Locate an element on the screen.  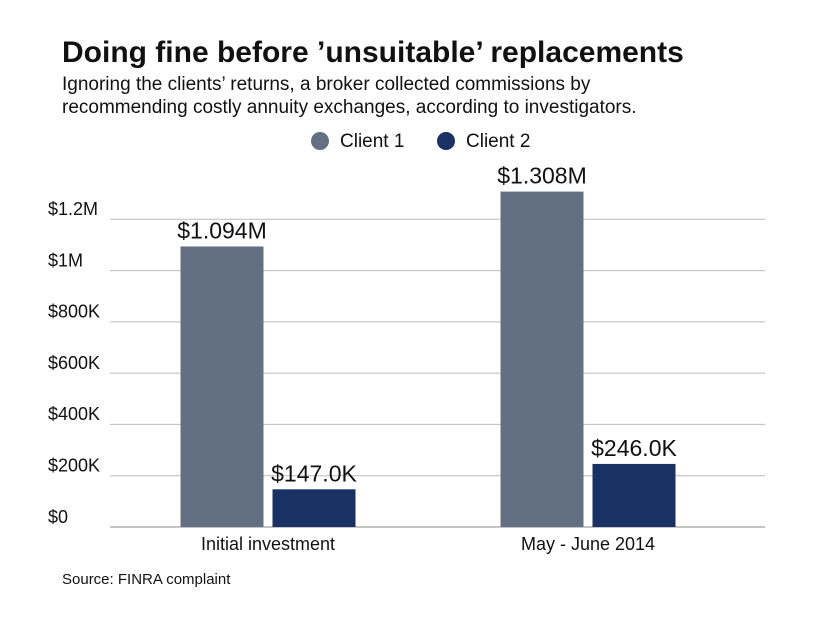
legend-label: Client 2 is located at coordinates (498, 141).